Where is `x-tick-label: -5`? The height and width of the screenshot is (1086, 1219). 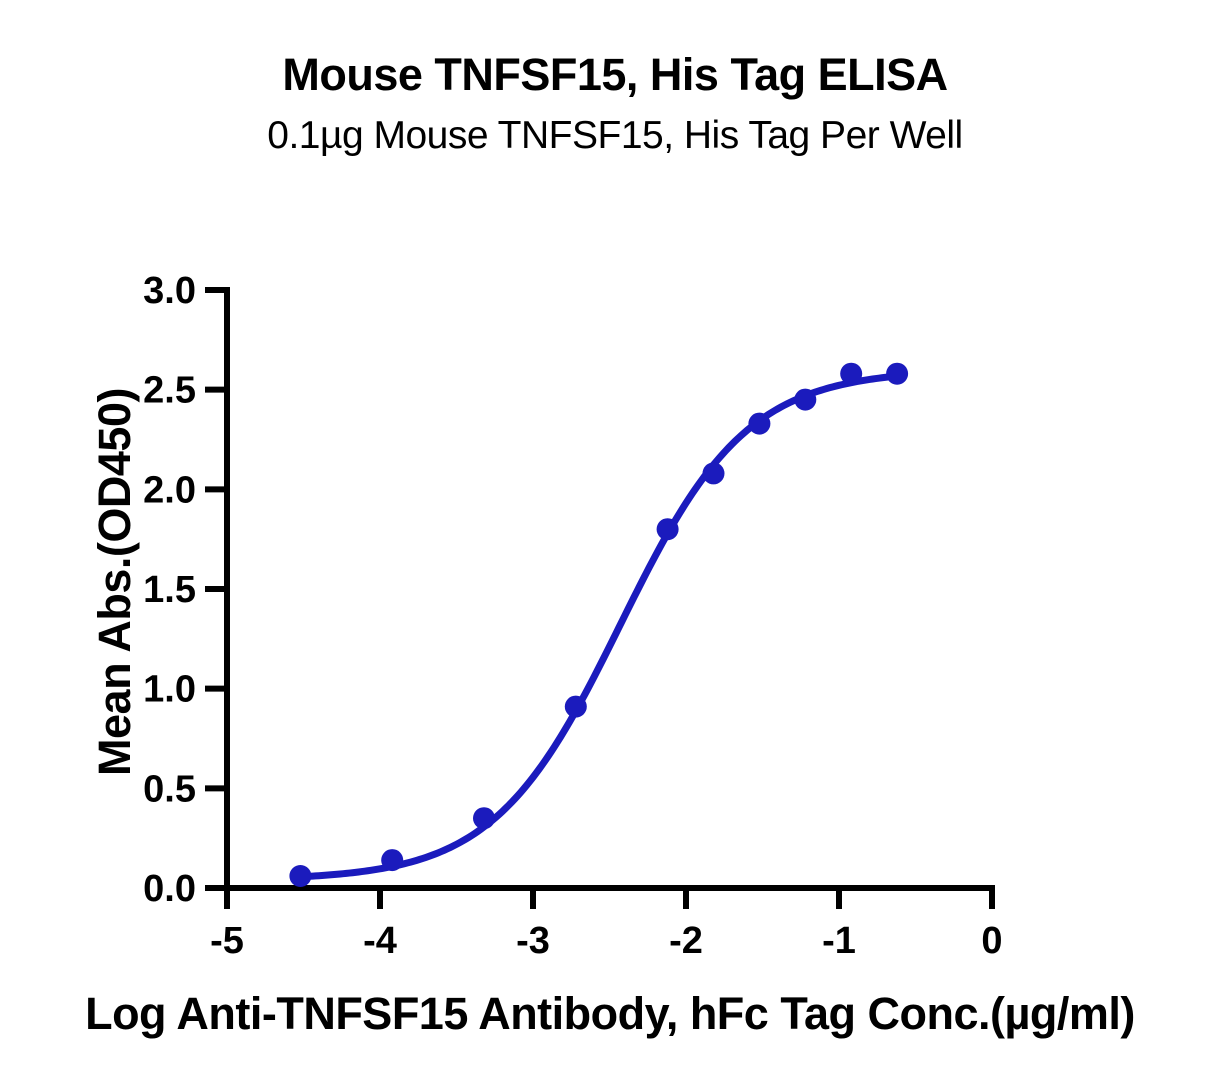 x-tick-label: -5 is located at coordinates (227, 941).